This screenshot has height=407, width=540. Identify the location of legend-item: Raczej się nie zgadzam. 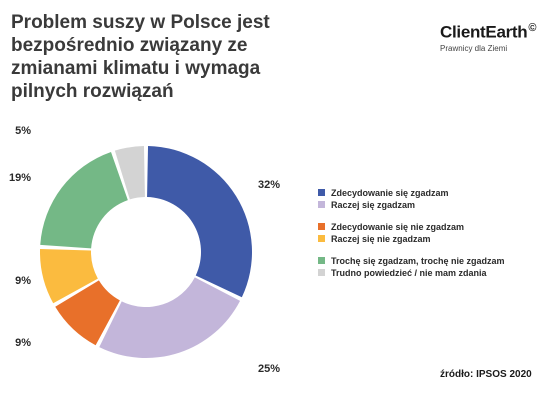
(429, 238).